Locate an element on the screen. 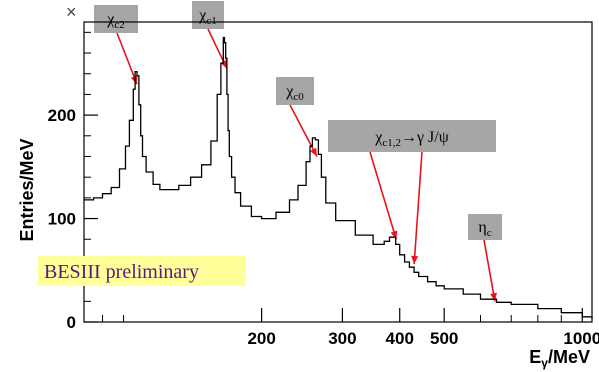 The width and height of the screenshot is (599, 372). annotation-label: χc0 is located at coordinates (294, 93).